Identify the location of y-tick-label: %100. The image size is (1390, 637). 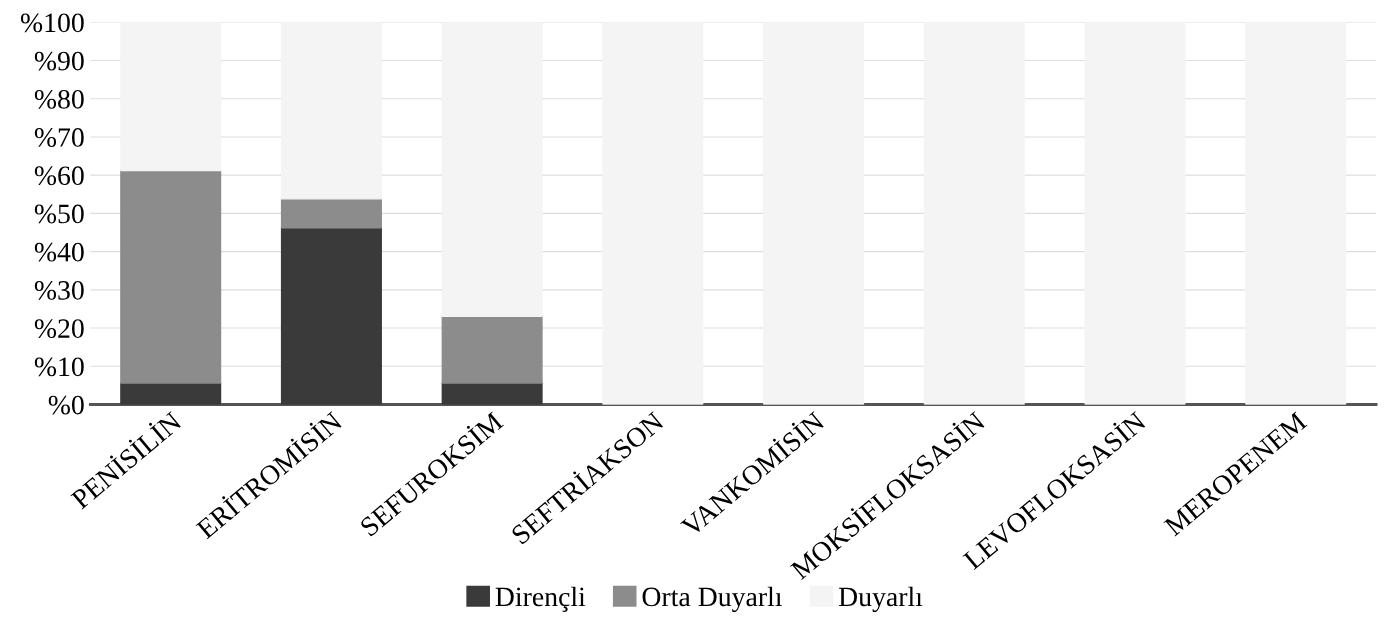
(52, 23).